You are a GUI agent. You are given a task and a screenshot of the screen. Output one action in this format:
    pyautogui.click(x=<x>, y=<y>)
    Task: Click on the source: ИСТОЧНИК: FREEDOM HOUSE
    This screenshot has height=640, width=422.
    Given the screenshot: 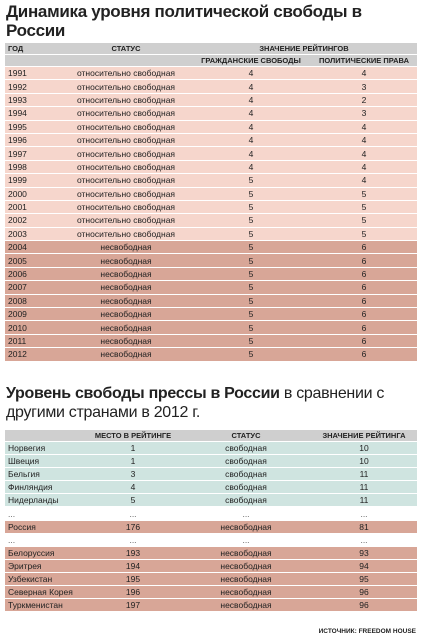 What is the action you would take?
    pyautogui.click(x=367, y=631)
    